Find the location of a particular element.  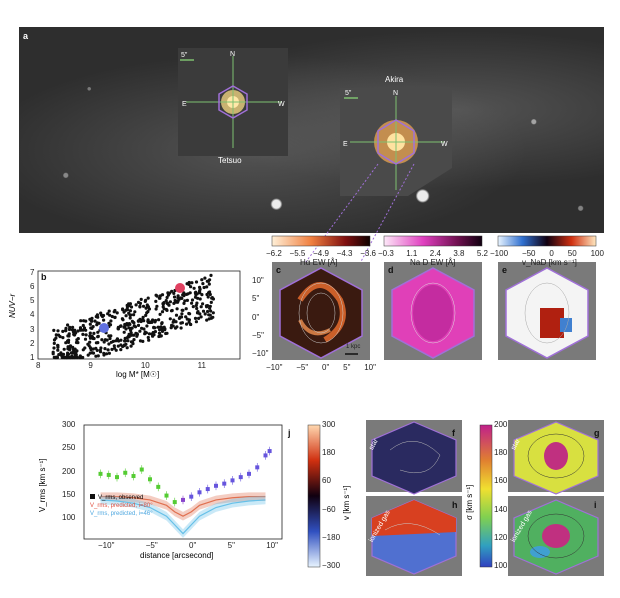

panel-j-xtick: 5" is located at coordinates (231, 545).